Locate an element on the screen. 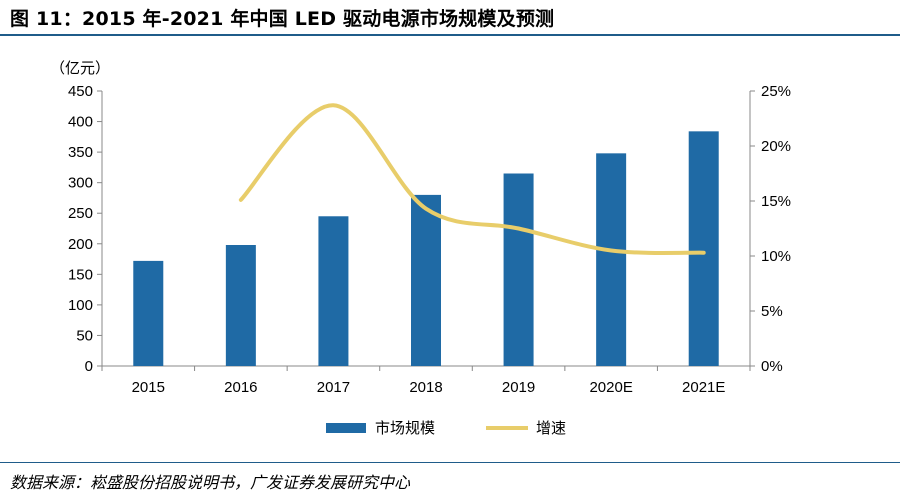 The width and height of the screenshot is (900, 500). y-left-tick-label: 50 is located at coordinates (84, 335).